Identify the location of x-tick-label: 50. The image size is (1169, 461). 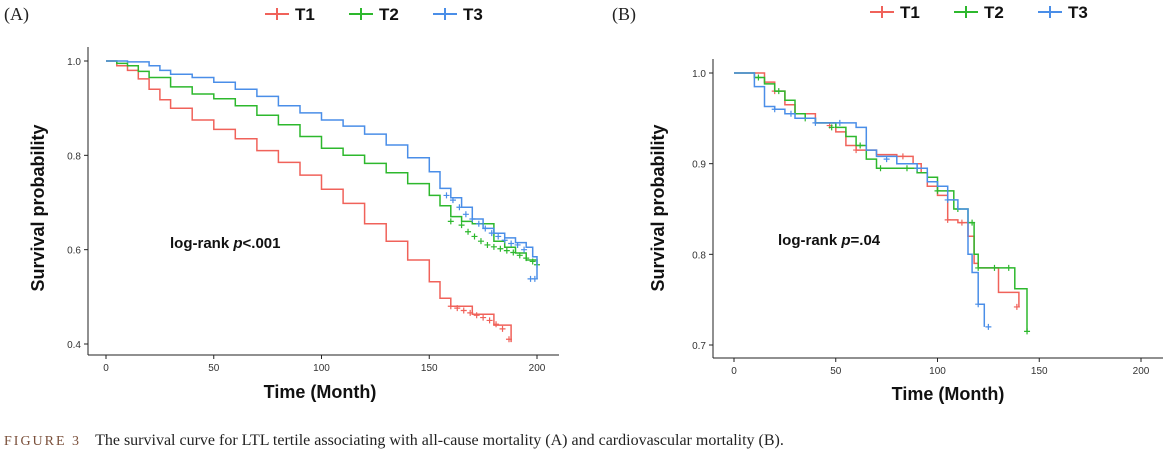
(214, 368).